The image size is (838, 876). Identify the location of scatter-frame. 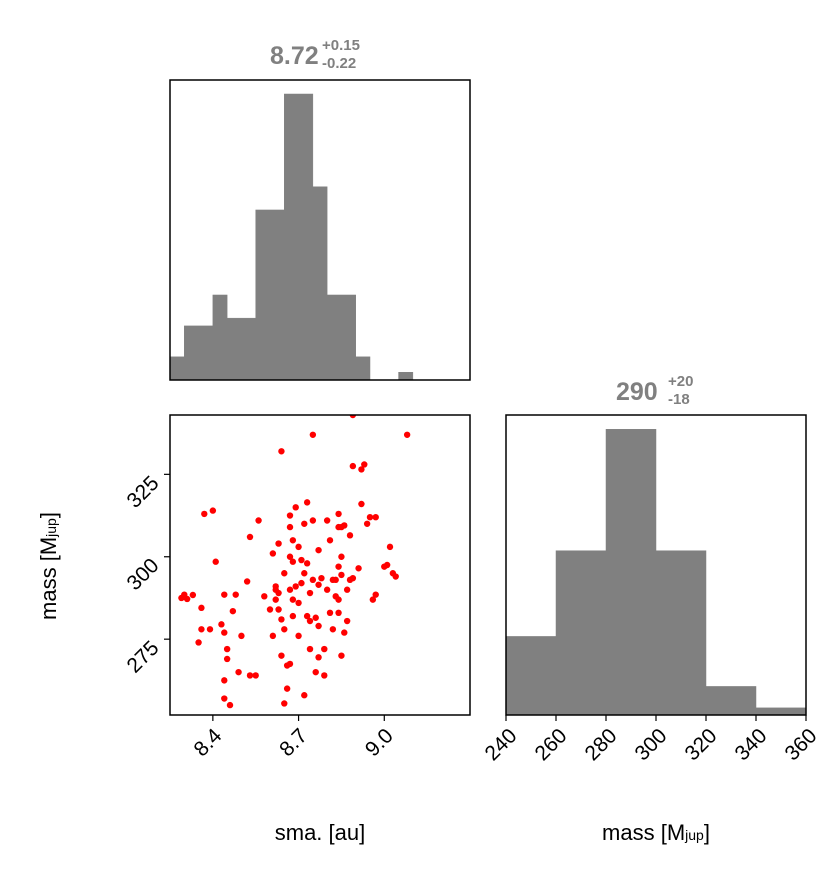
(320, 565).